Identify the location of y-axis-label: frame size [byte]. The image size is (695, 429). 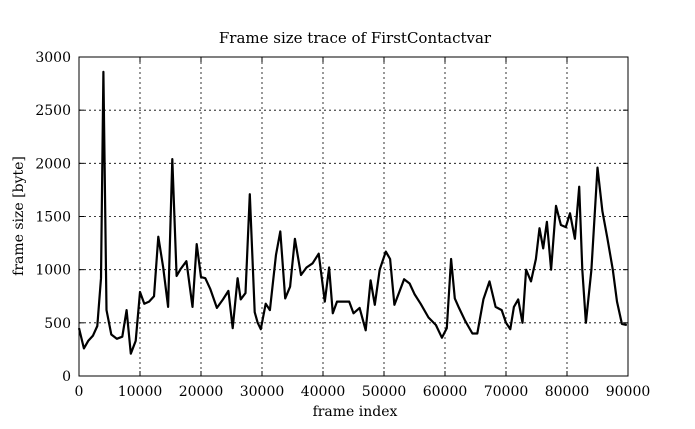
(19, 216).